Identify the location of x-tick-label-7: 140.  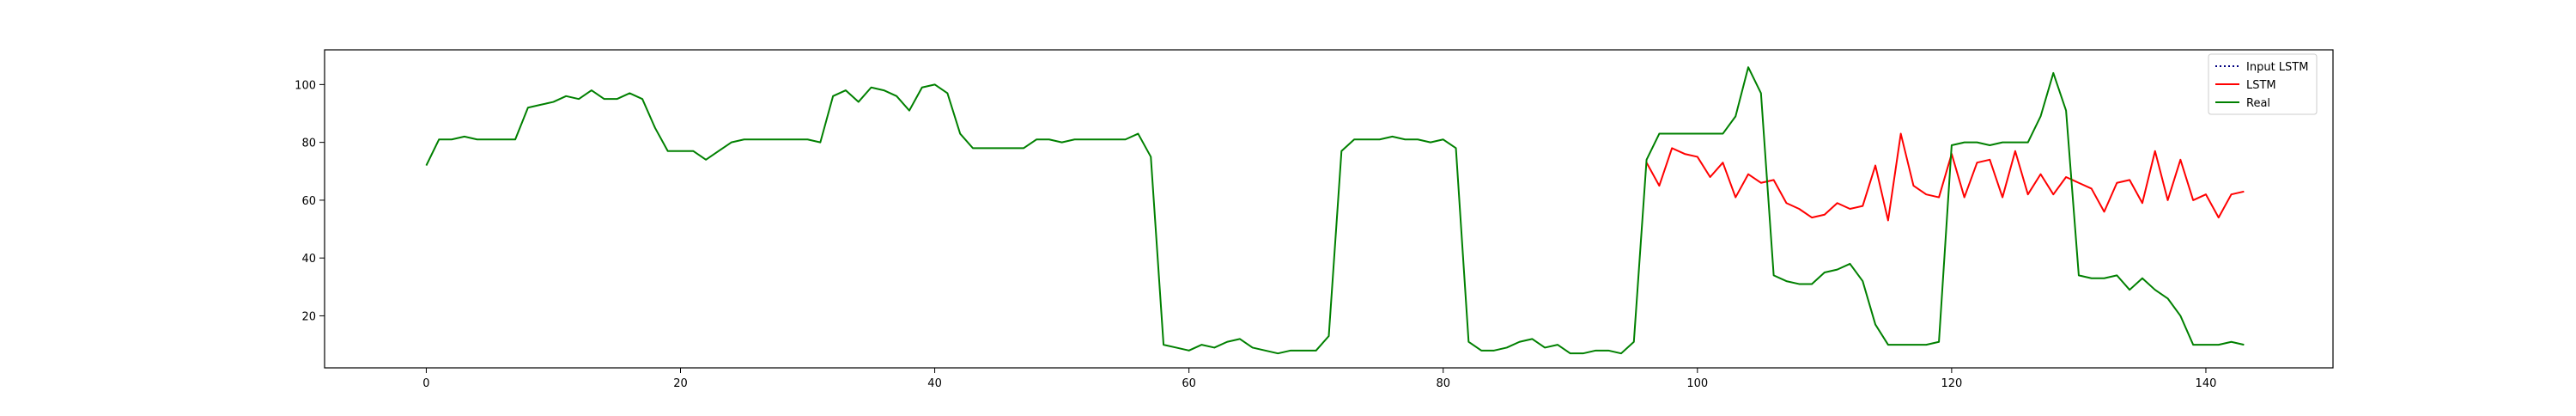
(2207, 384).